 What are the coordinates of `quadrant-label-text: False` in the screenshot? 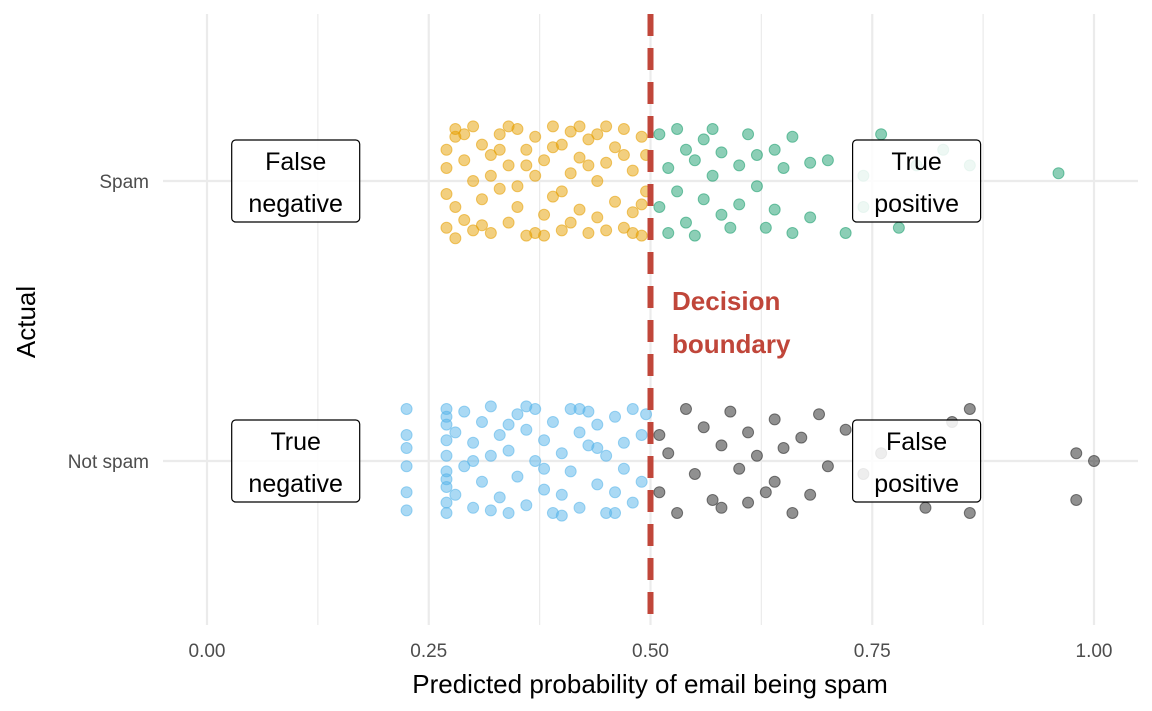 It's located at (916, 442).